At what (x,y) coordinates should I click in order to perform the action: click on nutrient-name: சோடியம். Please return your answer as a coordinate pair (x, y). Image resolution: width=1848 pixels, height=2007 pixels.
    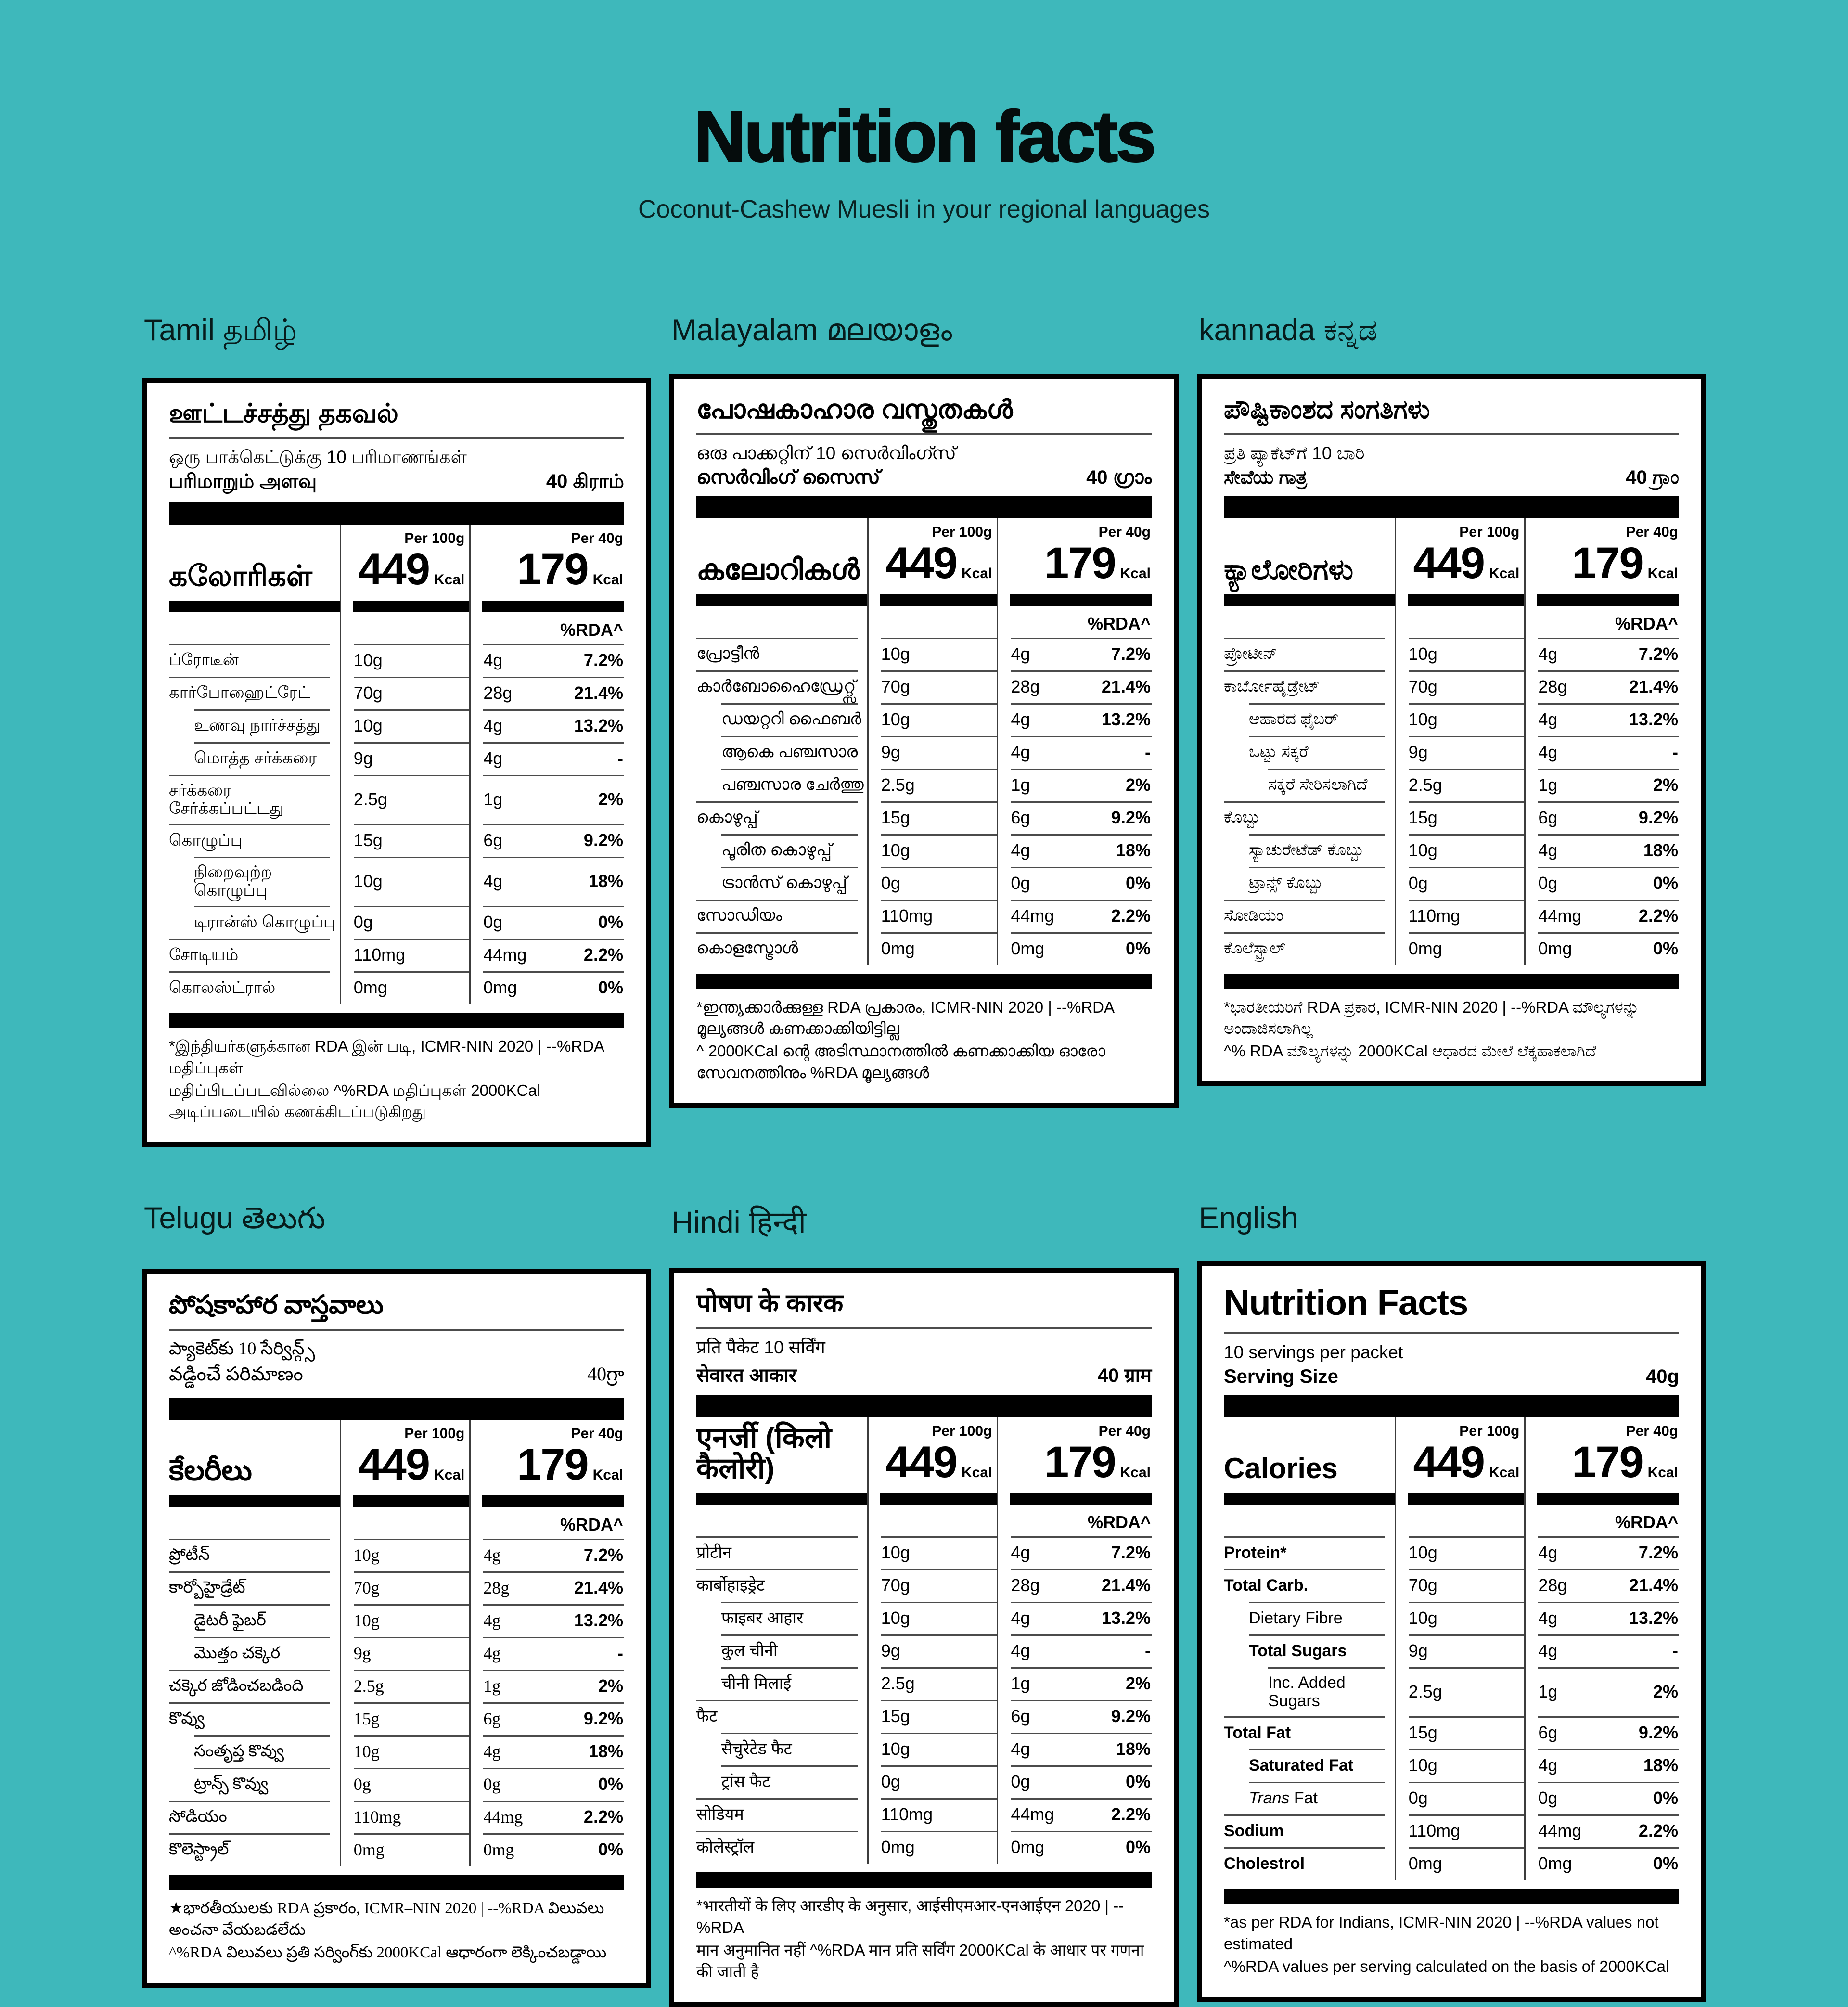
    Looking at the image, I should click on (204, 954).